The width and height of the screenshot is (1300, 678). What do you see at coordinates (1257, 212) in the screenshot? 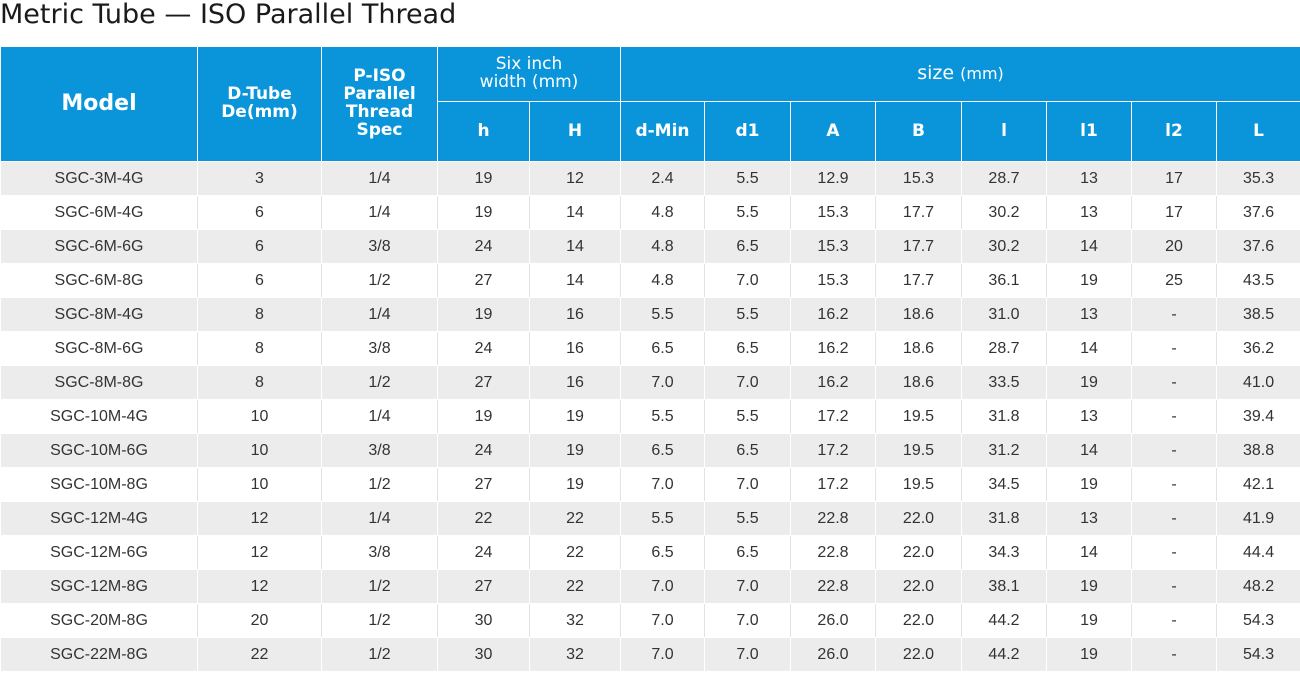
I see `table-cell: 37.6` at bounding box center [1257, 212].